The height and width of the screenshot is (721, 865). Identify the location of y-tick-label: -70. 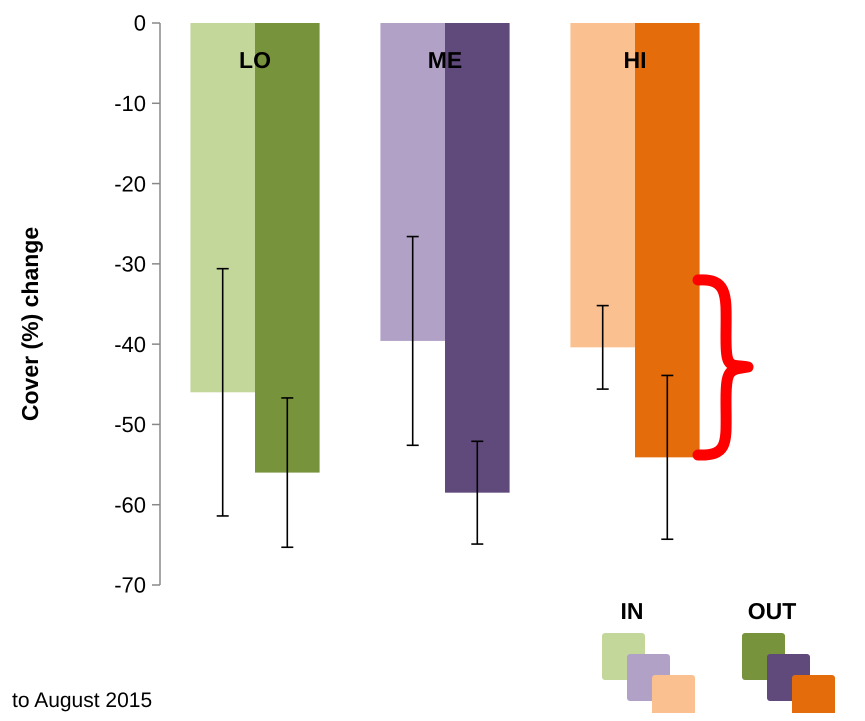
(130, 585).